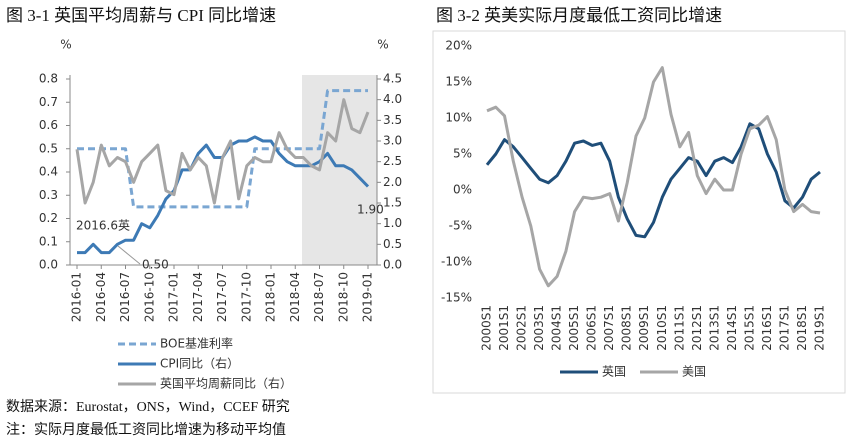 Image resolution: width=850 pixels, height=446 pixels. Describe the element at coordinates (697, 328) in the screenshot. I see `x-tick-label: 2012S1` at that location.